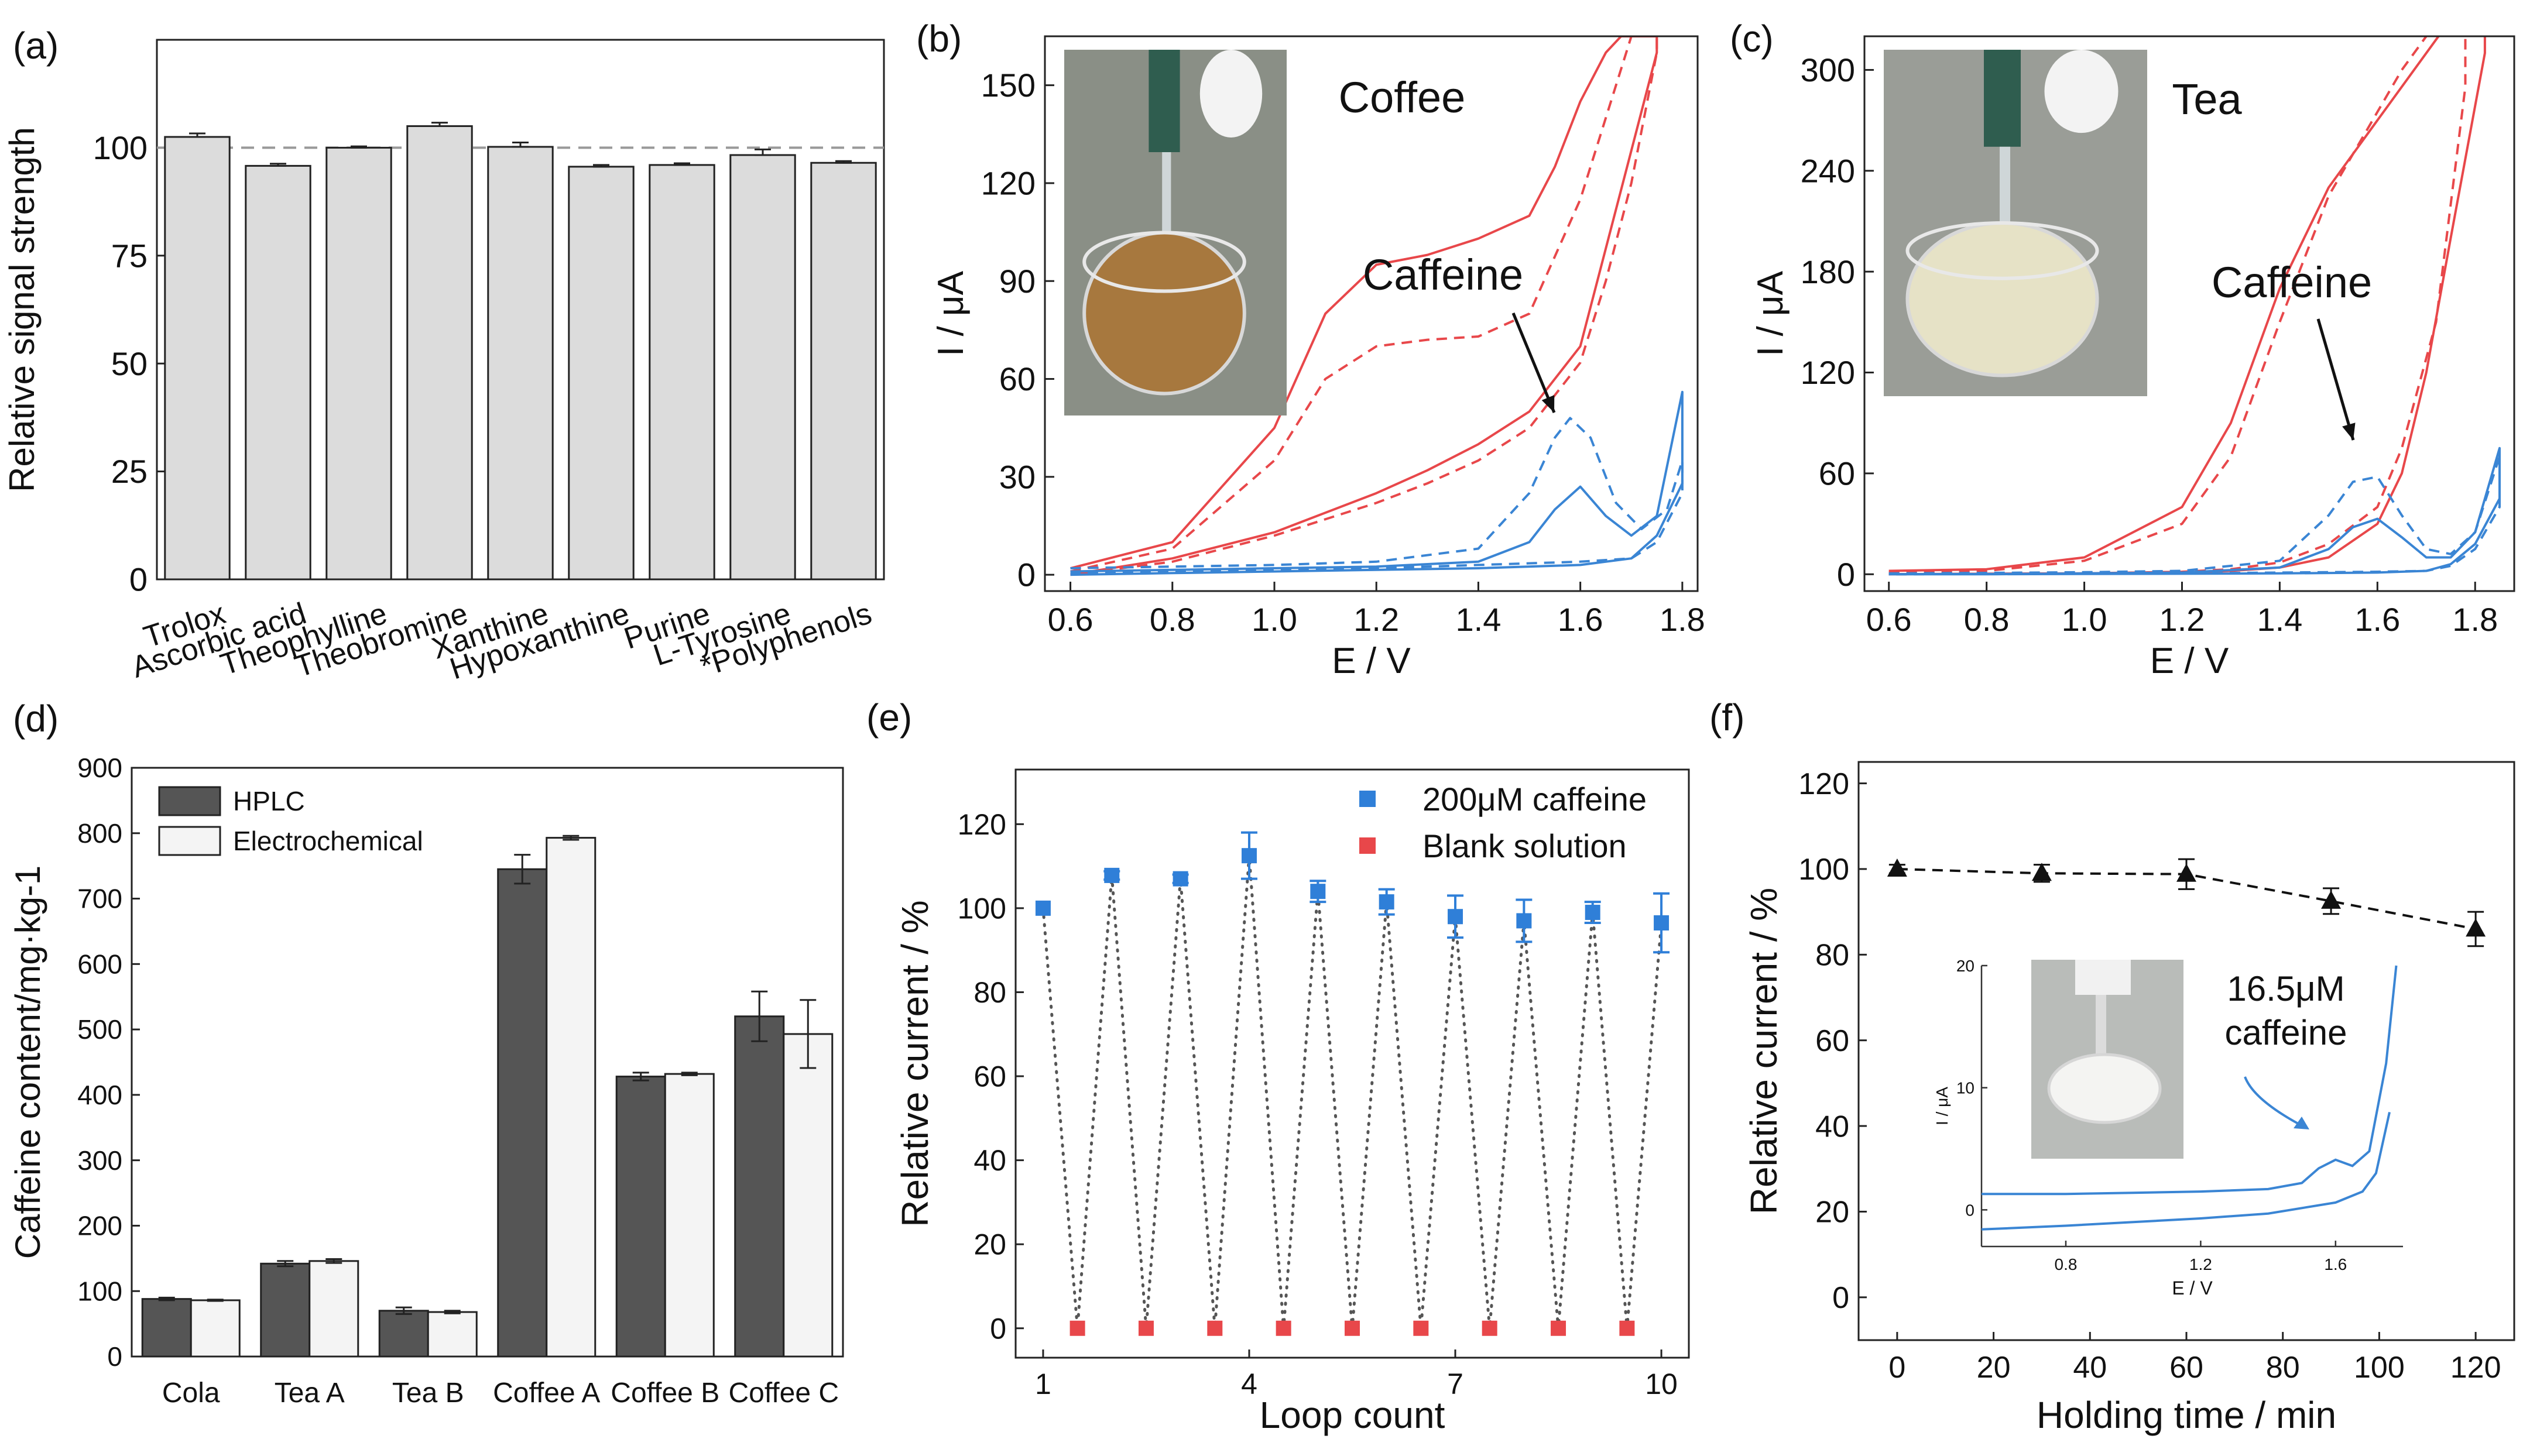 This screenshot has height=1456, width=2523. I want to click on y-tick-label: 900, so click(99, 768).